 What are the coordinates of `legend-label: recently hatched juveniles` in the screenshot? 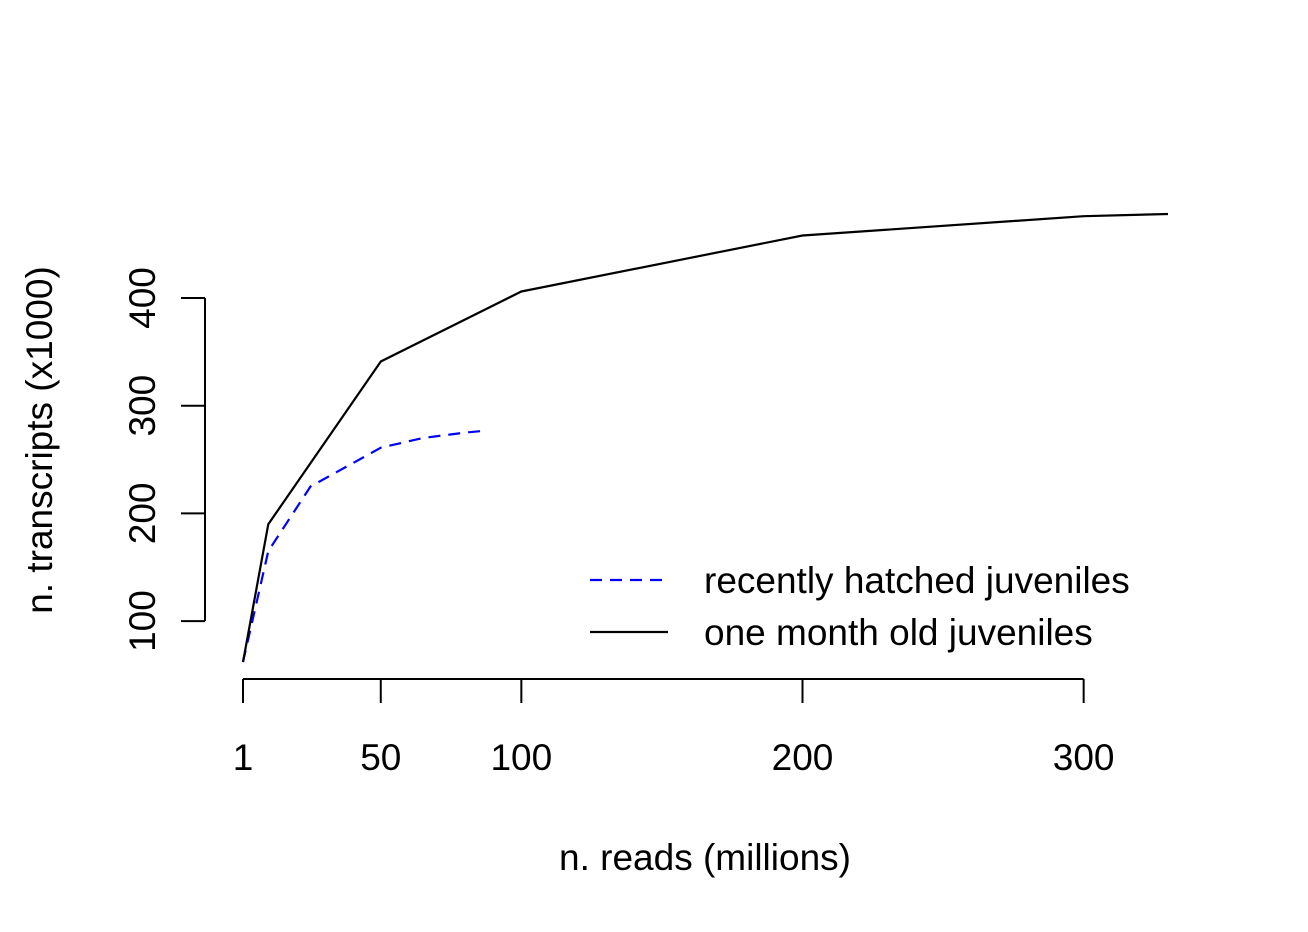 It's located at (917, 580).